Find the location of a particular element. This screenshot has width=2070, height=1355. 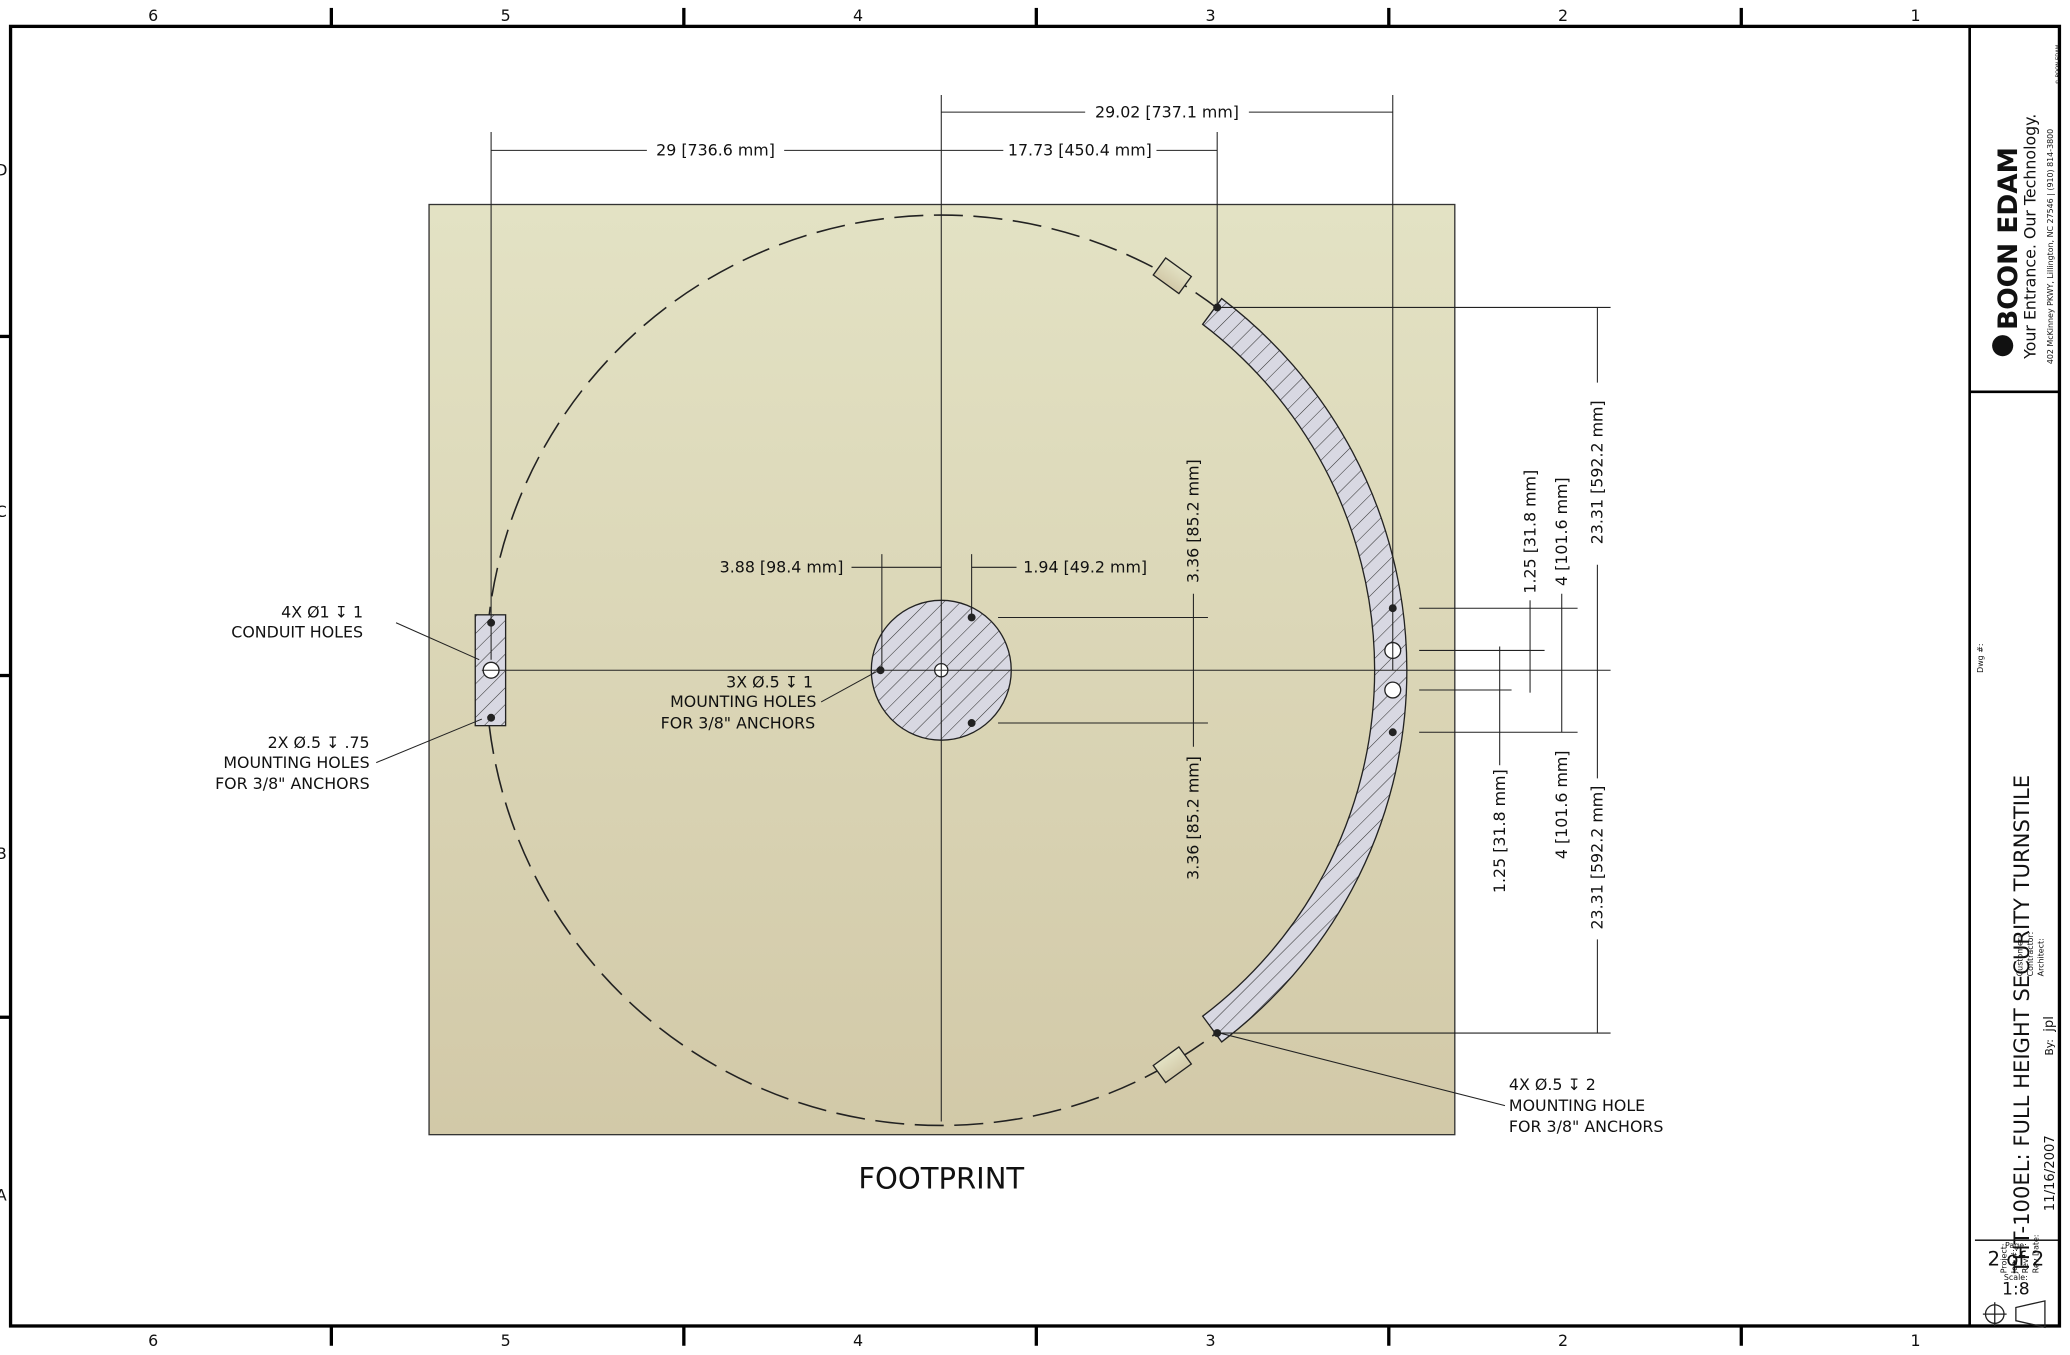

label: Project: is located at coordinates (2004, 1258).